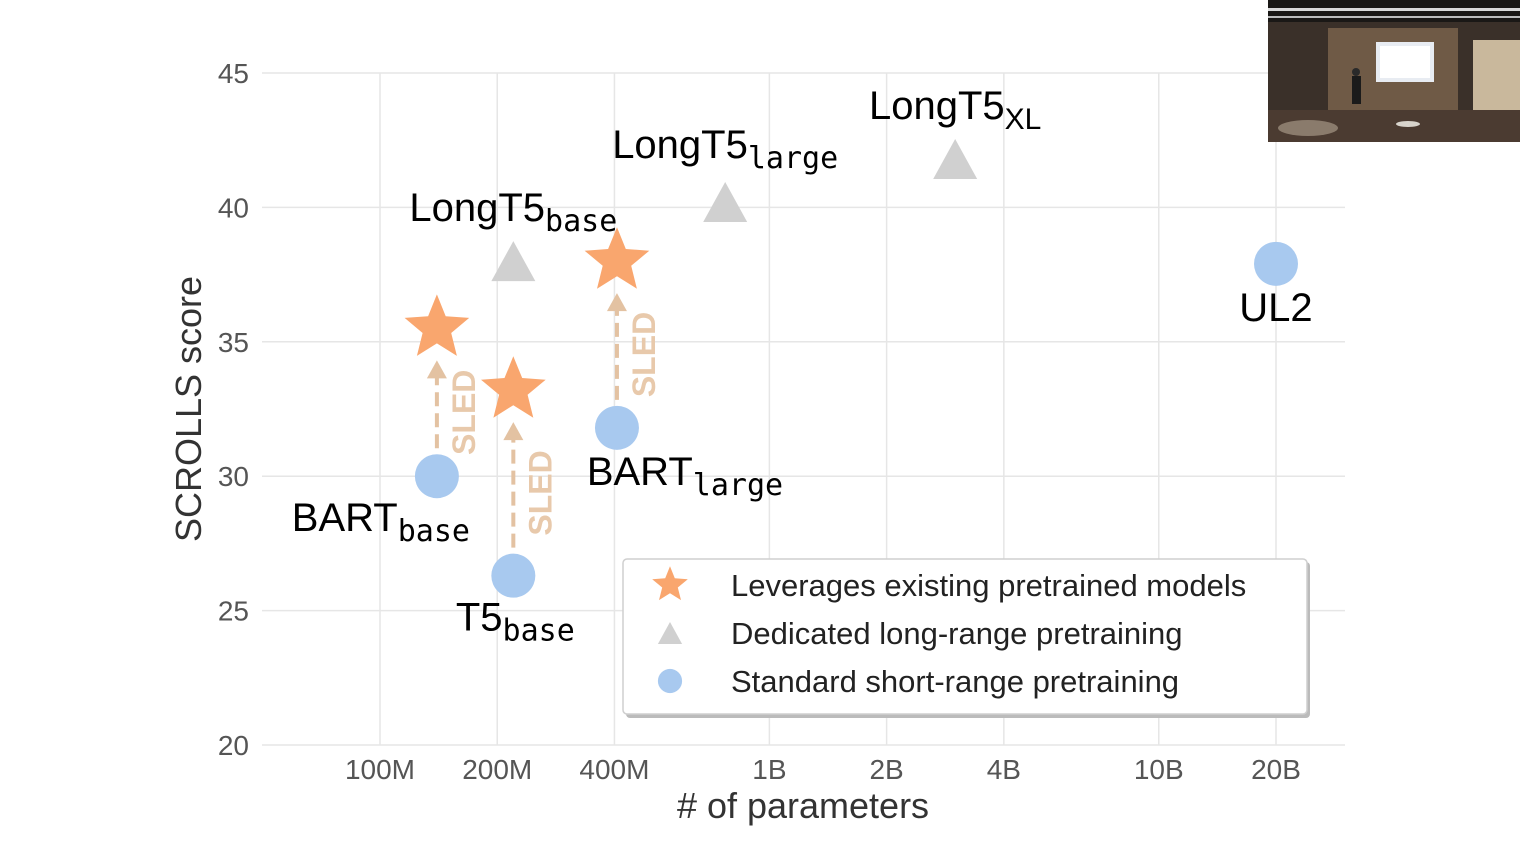 This screenshot has height=857, width=1520. What do you see at coordinates (1275, 308) in the screenshot?
I see `point-label: UL2` at bounding box center [1275, 308].